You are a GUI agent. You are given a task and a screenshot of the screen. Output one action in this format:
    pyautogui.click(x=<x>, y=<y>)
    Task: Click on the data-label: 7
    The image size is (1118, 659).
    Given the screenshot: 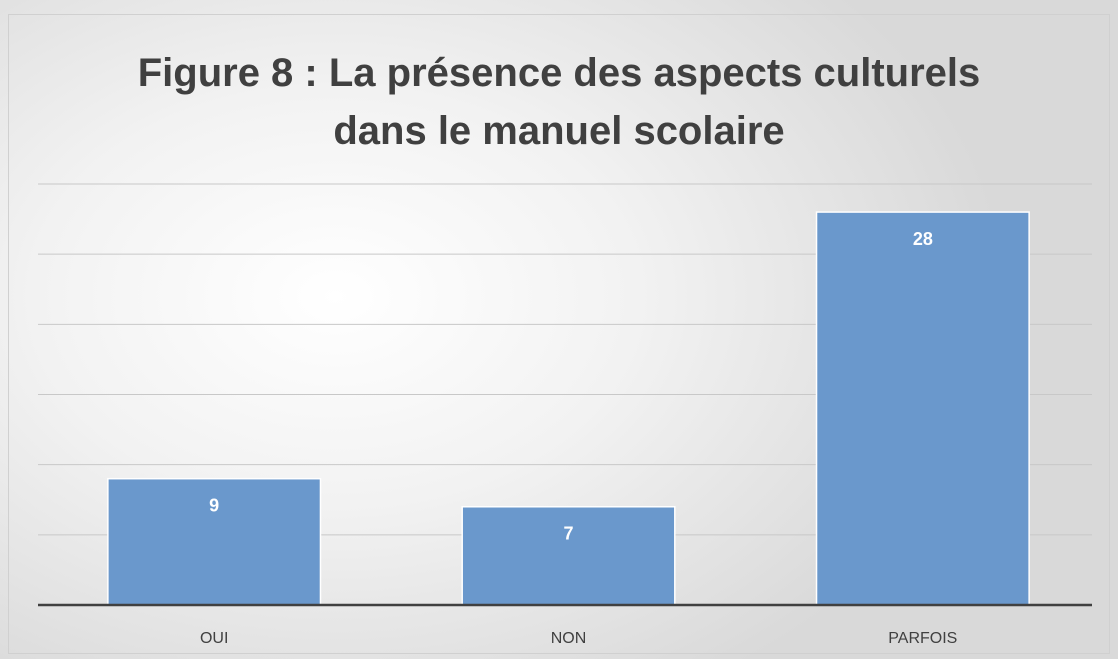 What is the action you would take?
    pyautogui.click(x=568, y=534)
    